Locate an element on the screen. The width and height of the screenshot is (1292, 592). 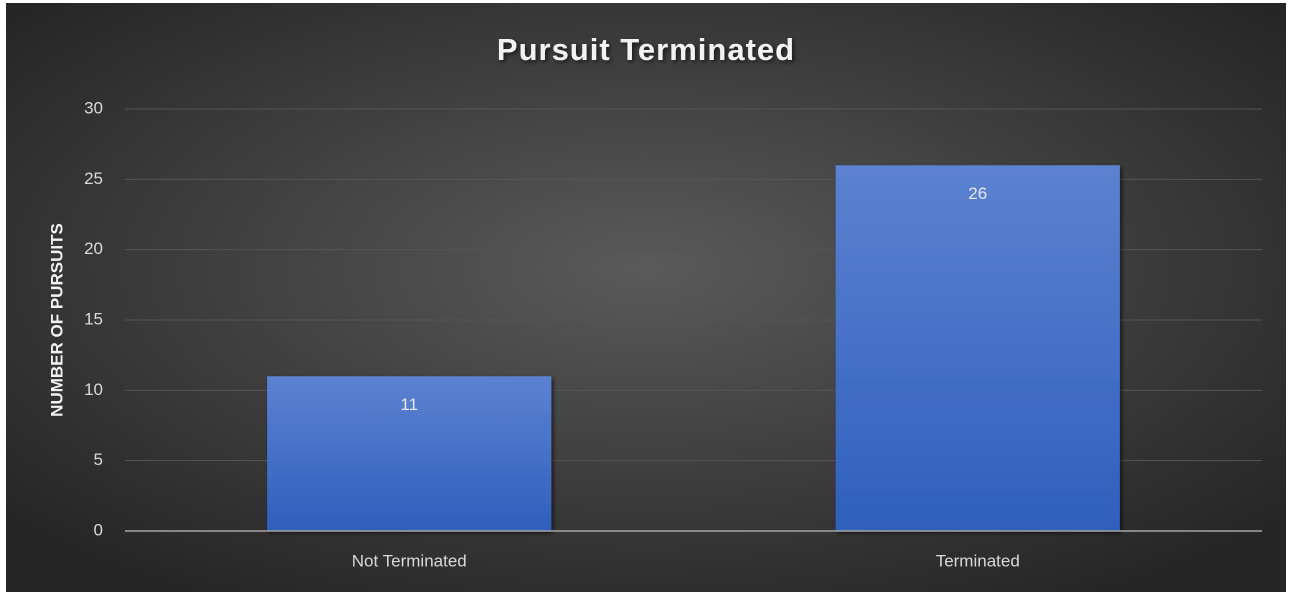
y-tick-label: 30 is located at coordinates (93, 107).